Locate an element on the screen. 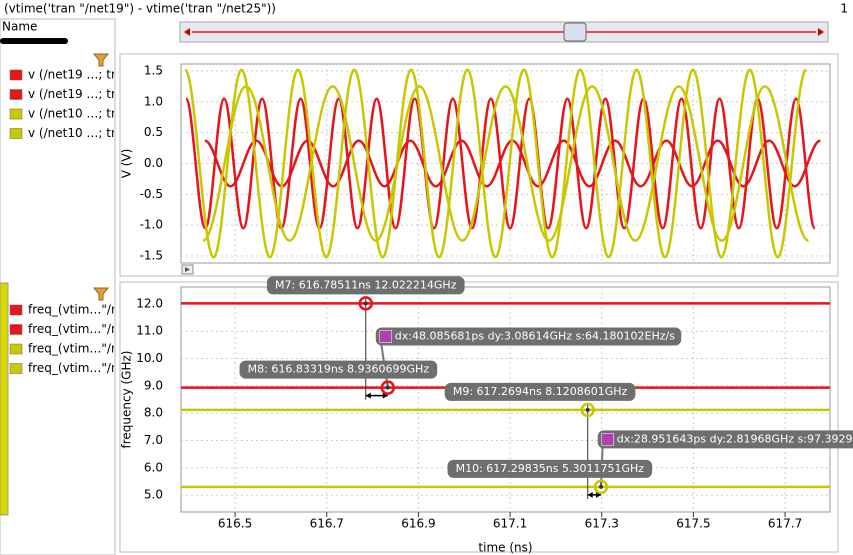  marker-text: M8: 616.83319ns 8.9360699GHz is located at coordinates (339, 369).